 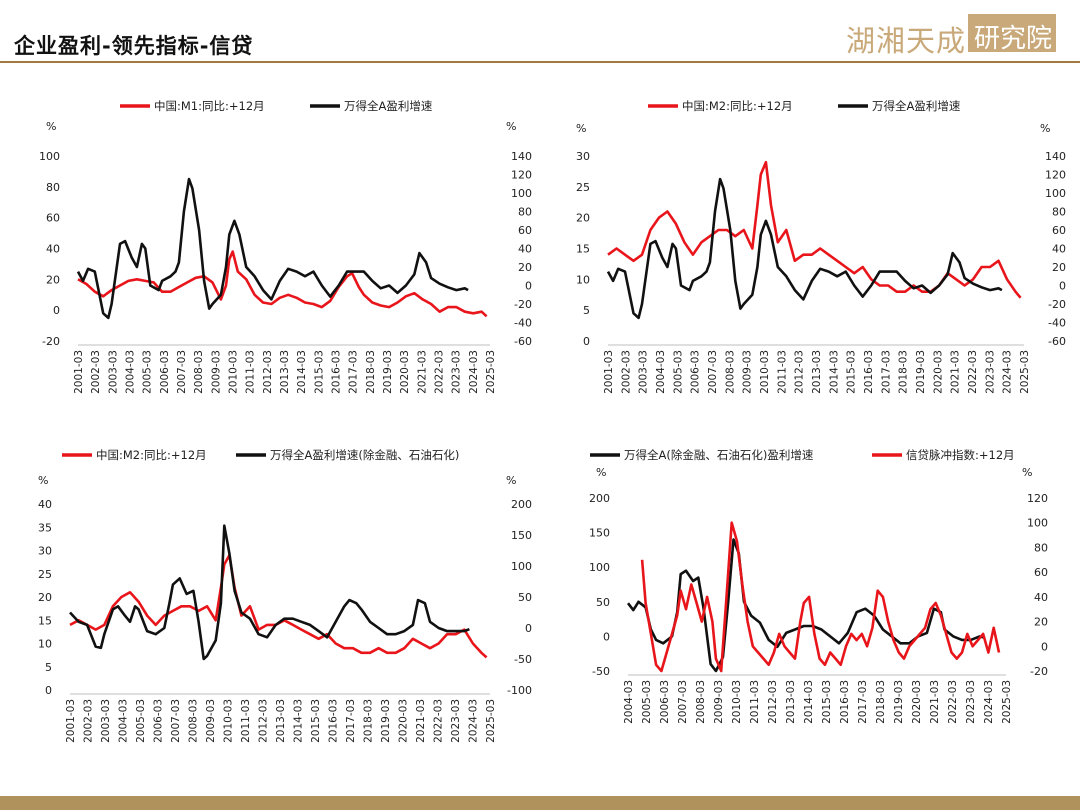 What do you see at coordinates (134, 46) in the screenshot?
I see `page-title: 企业盈利-领先指标-信贷` at bounding box center [134, 46].